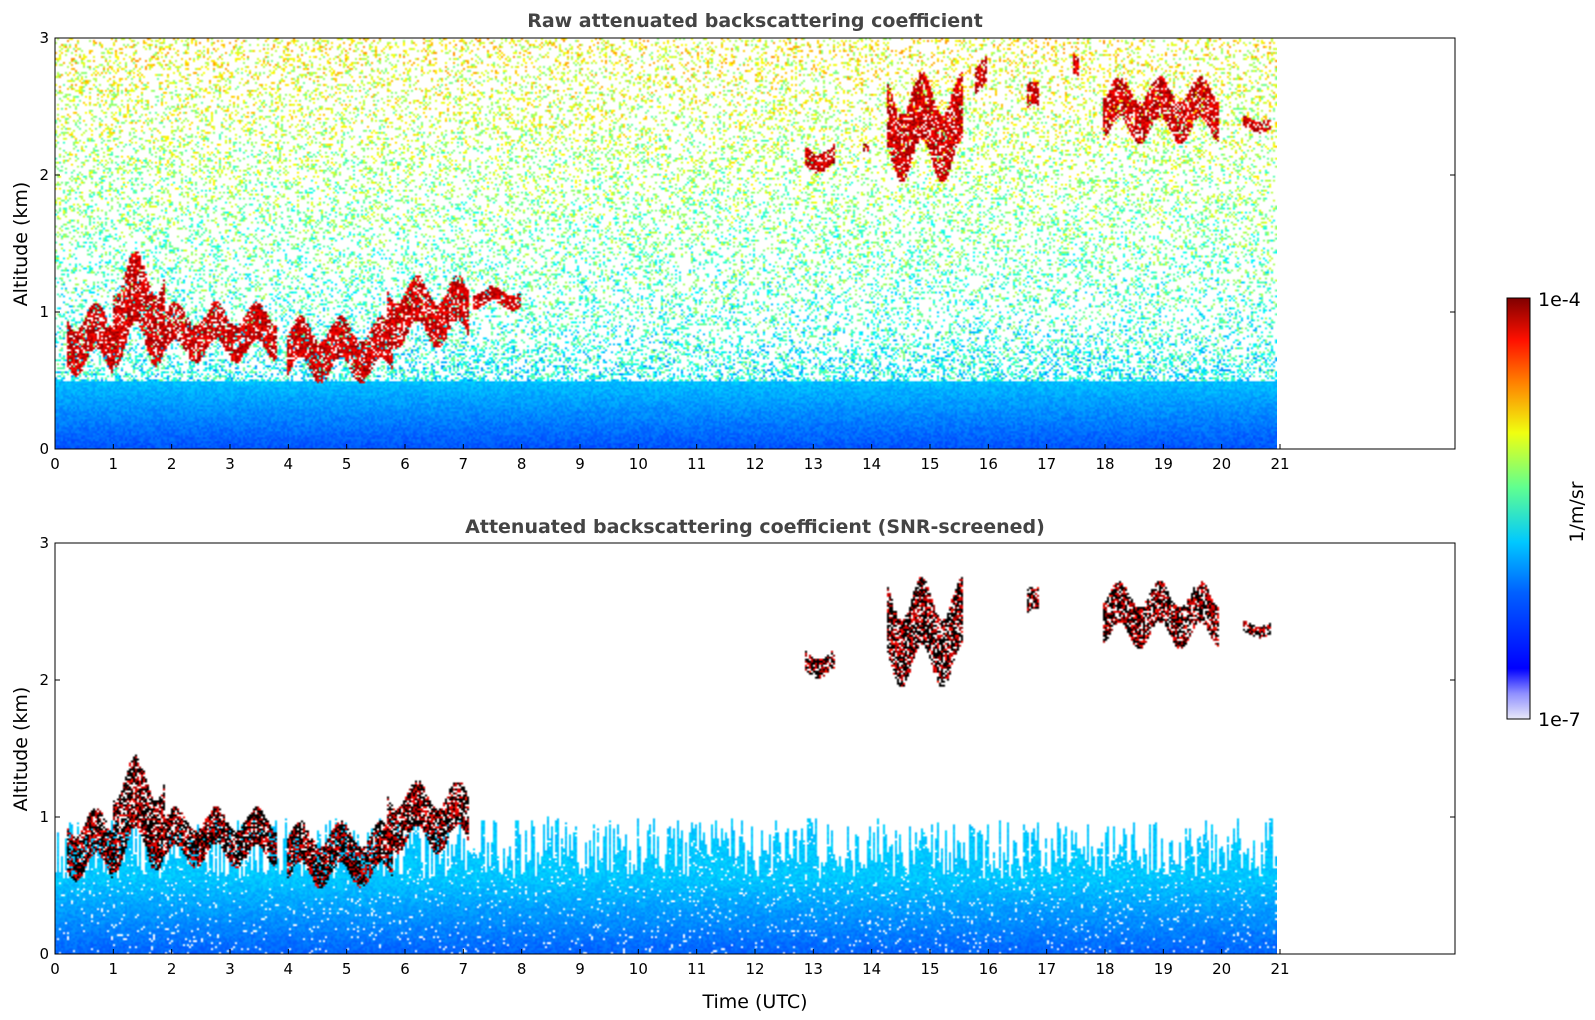  Describe the element at coordinates (1559, 720) in the screenshot. I see `colorbar-min-label: 1e-7` at that location.